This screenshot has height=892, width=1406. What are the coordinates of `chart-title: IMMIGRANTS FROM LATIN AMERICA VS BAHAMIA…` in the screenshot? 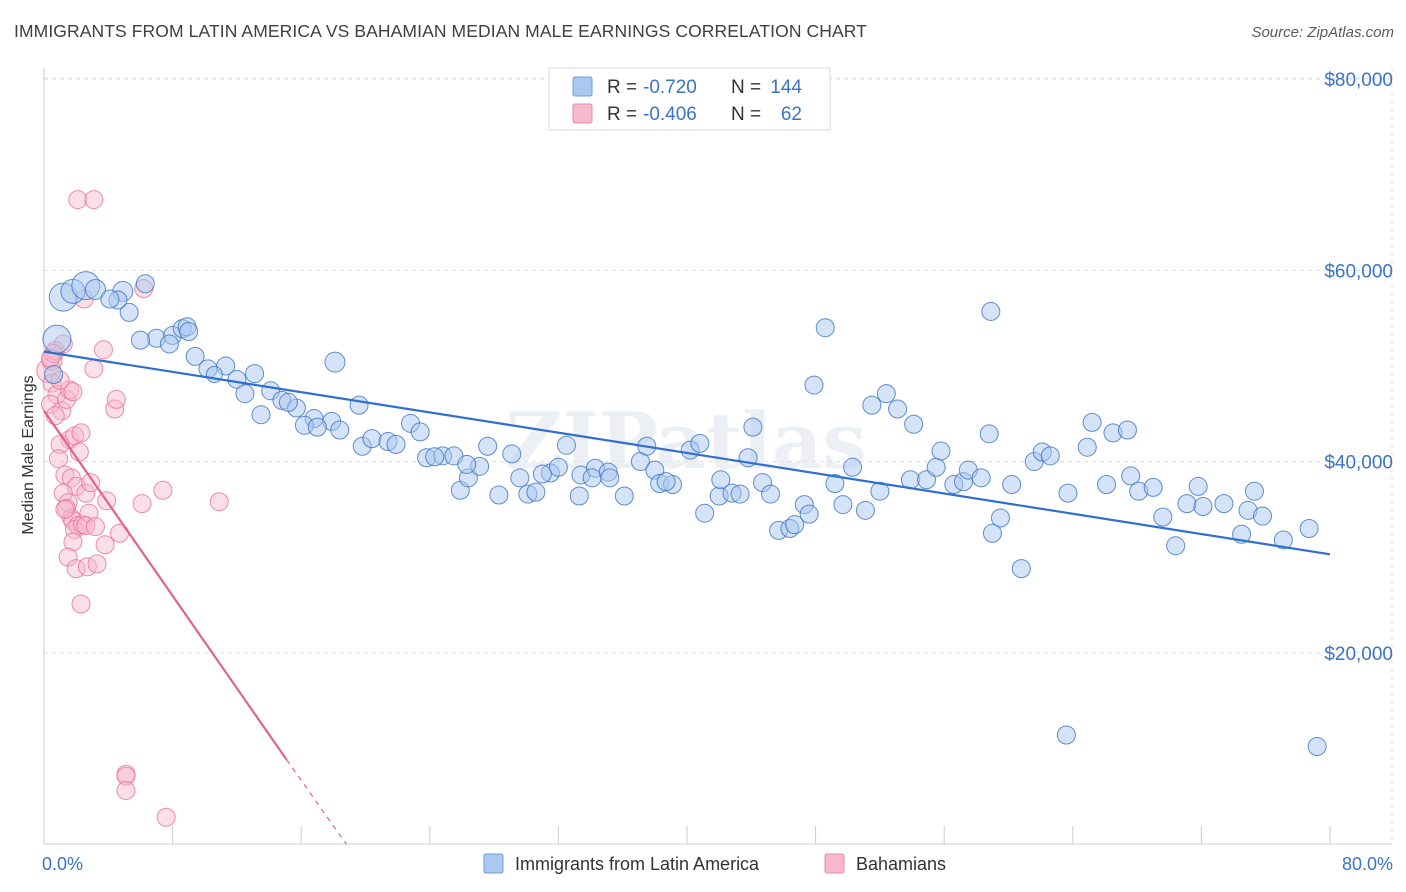 It's located at (440, 31).